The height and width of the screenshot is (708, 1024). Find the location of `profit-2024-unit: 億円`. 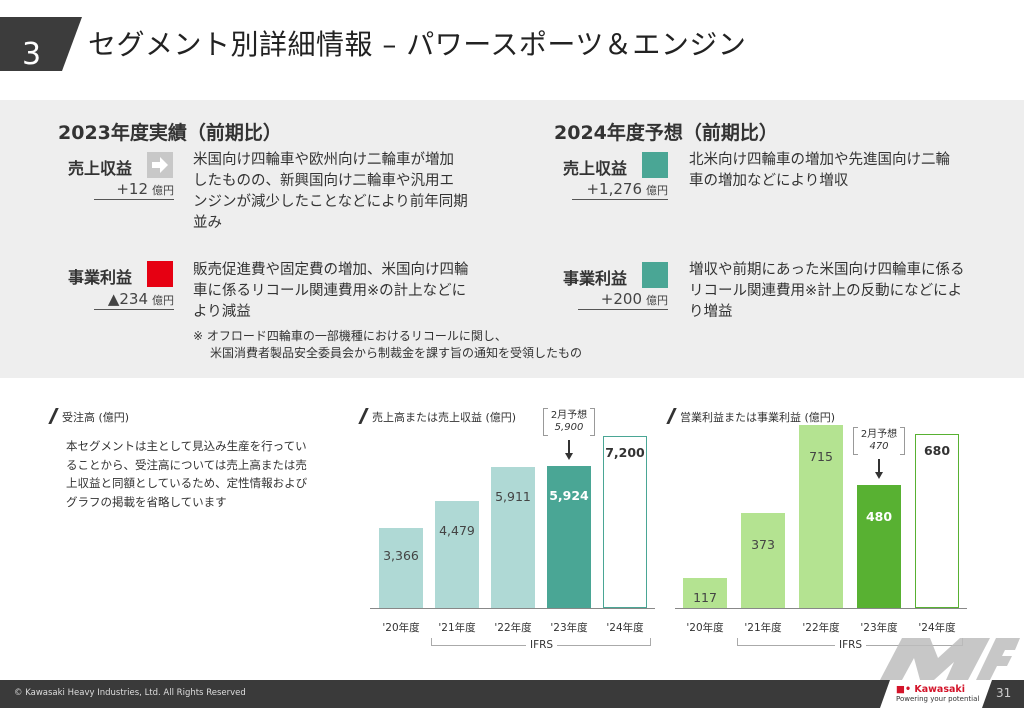

profit-2024-unit: 億円 is located at coordinates (657, 300).